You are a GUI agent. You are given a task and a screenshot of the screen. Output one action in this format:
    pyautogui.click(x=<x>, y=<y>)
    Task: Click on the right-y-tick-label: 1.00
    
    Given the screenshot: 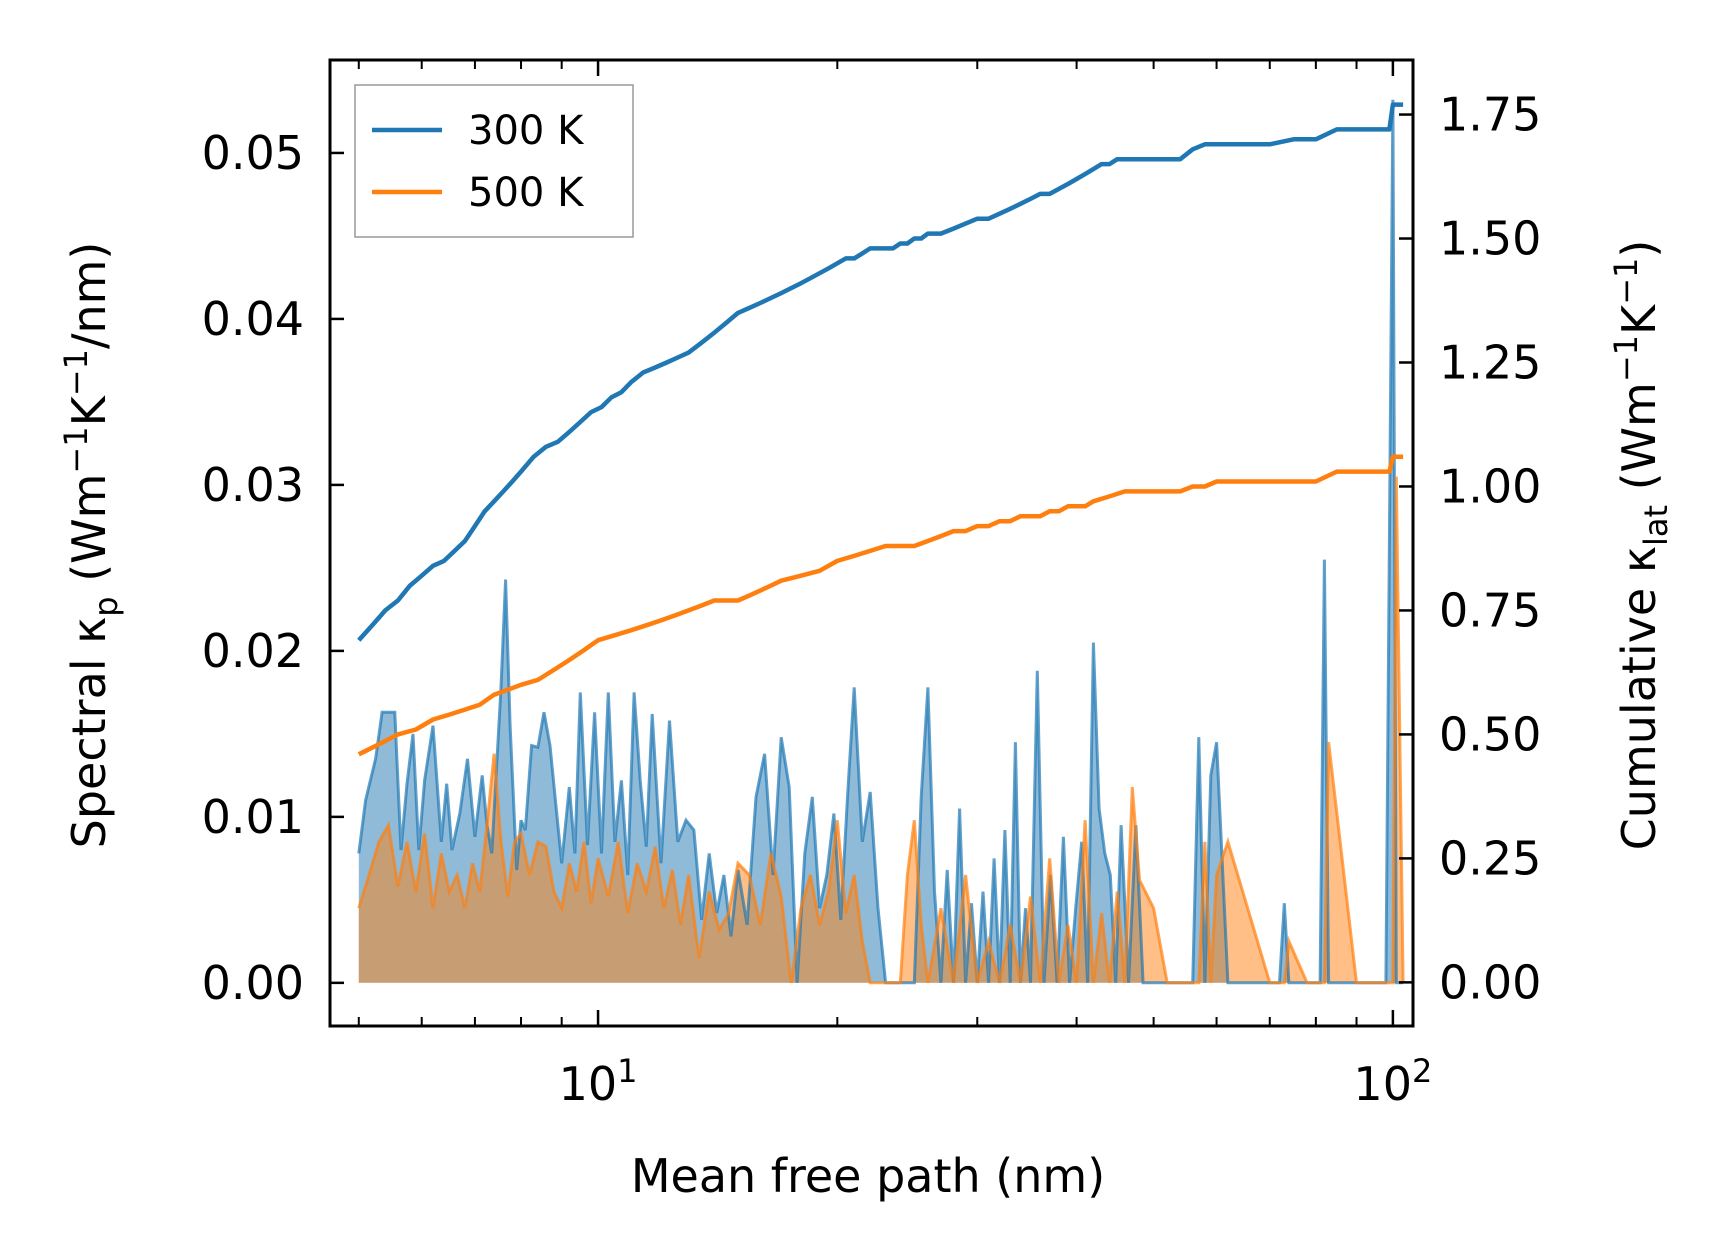 What is the action you would take?
    pyautogui.click(x=1490, y=486)
    